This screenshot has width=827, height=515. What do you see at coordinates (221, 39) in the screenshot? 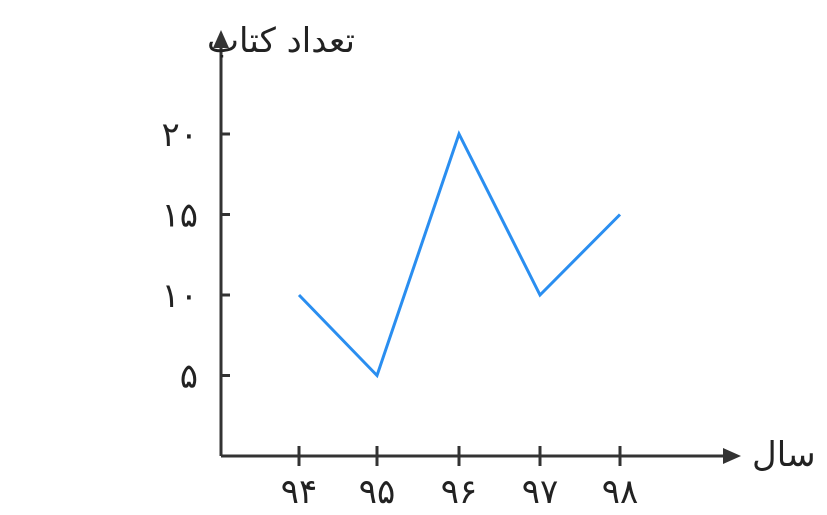
I see `y-axis-arrow-icon` at bounding box center [221, 39].